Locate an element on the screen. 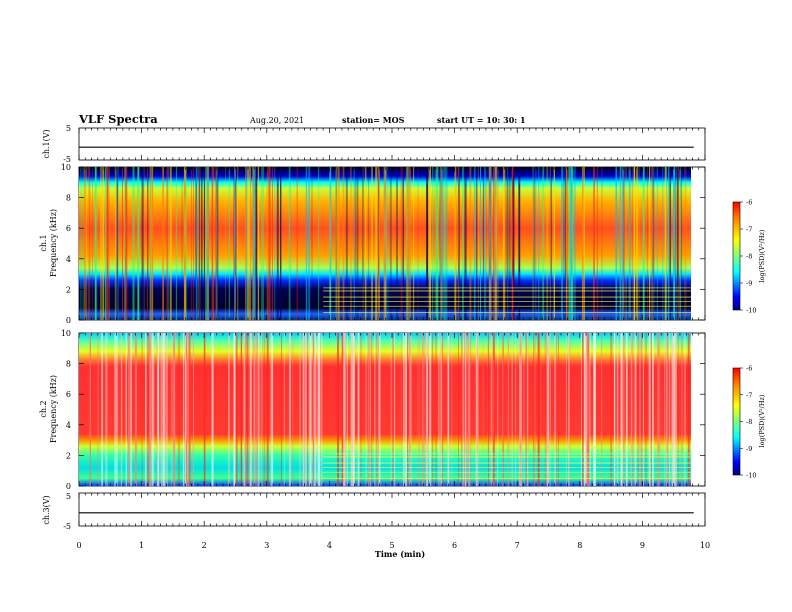  ch3-ylabel: ch.3(V) is located at coordinates (46, 509).